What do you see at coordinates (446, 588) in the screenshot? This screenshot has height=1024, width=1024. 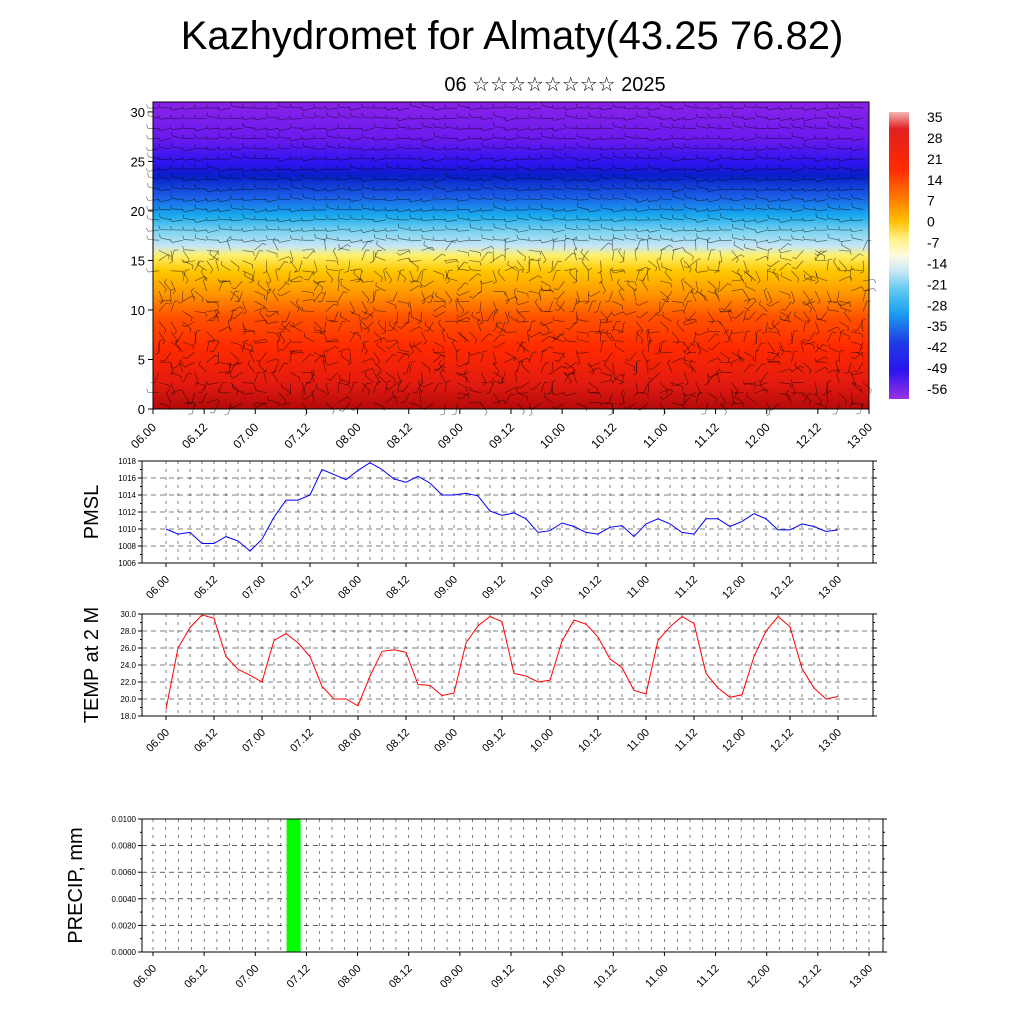 I see `xtick-label: 09.00` at bounding box center [446, 588].